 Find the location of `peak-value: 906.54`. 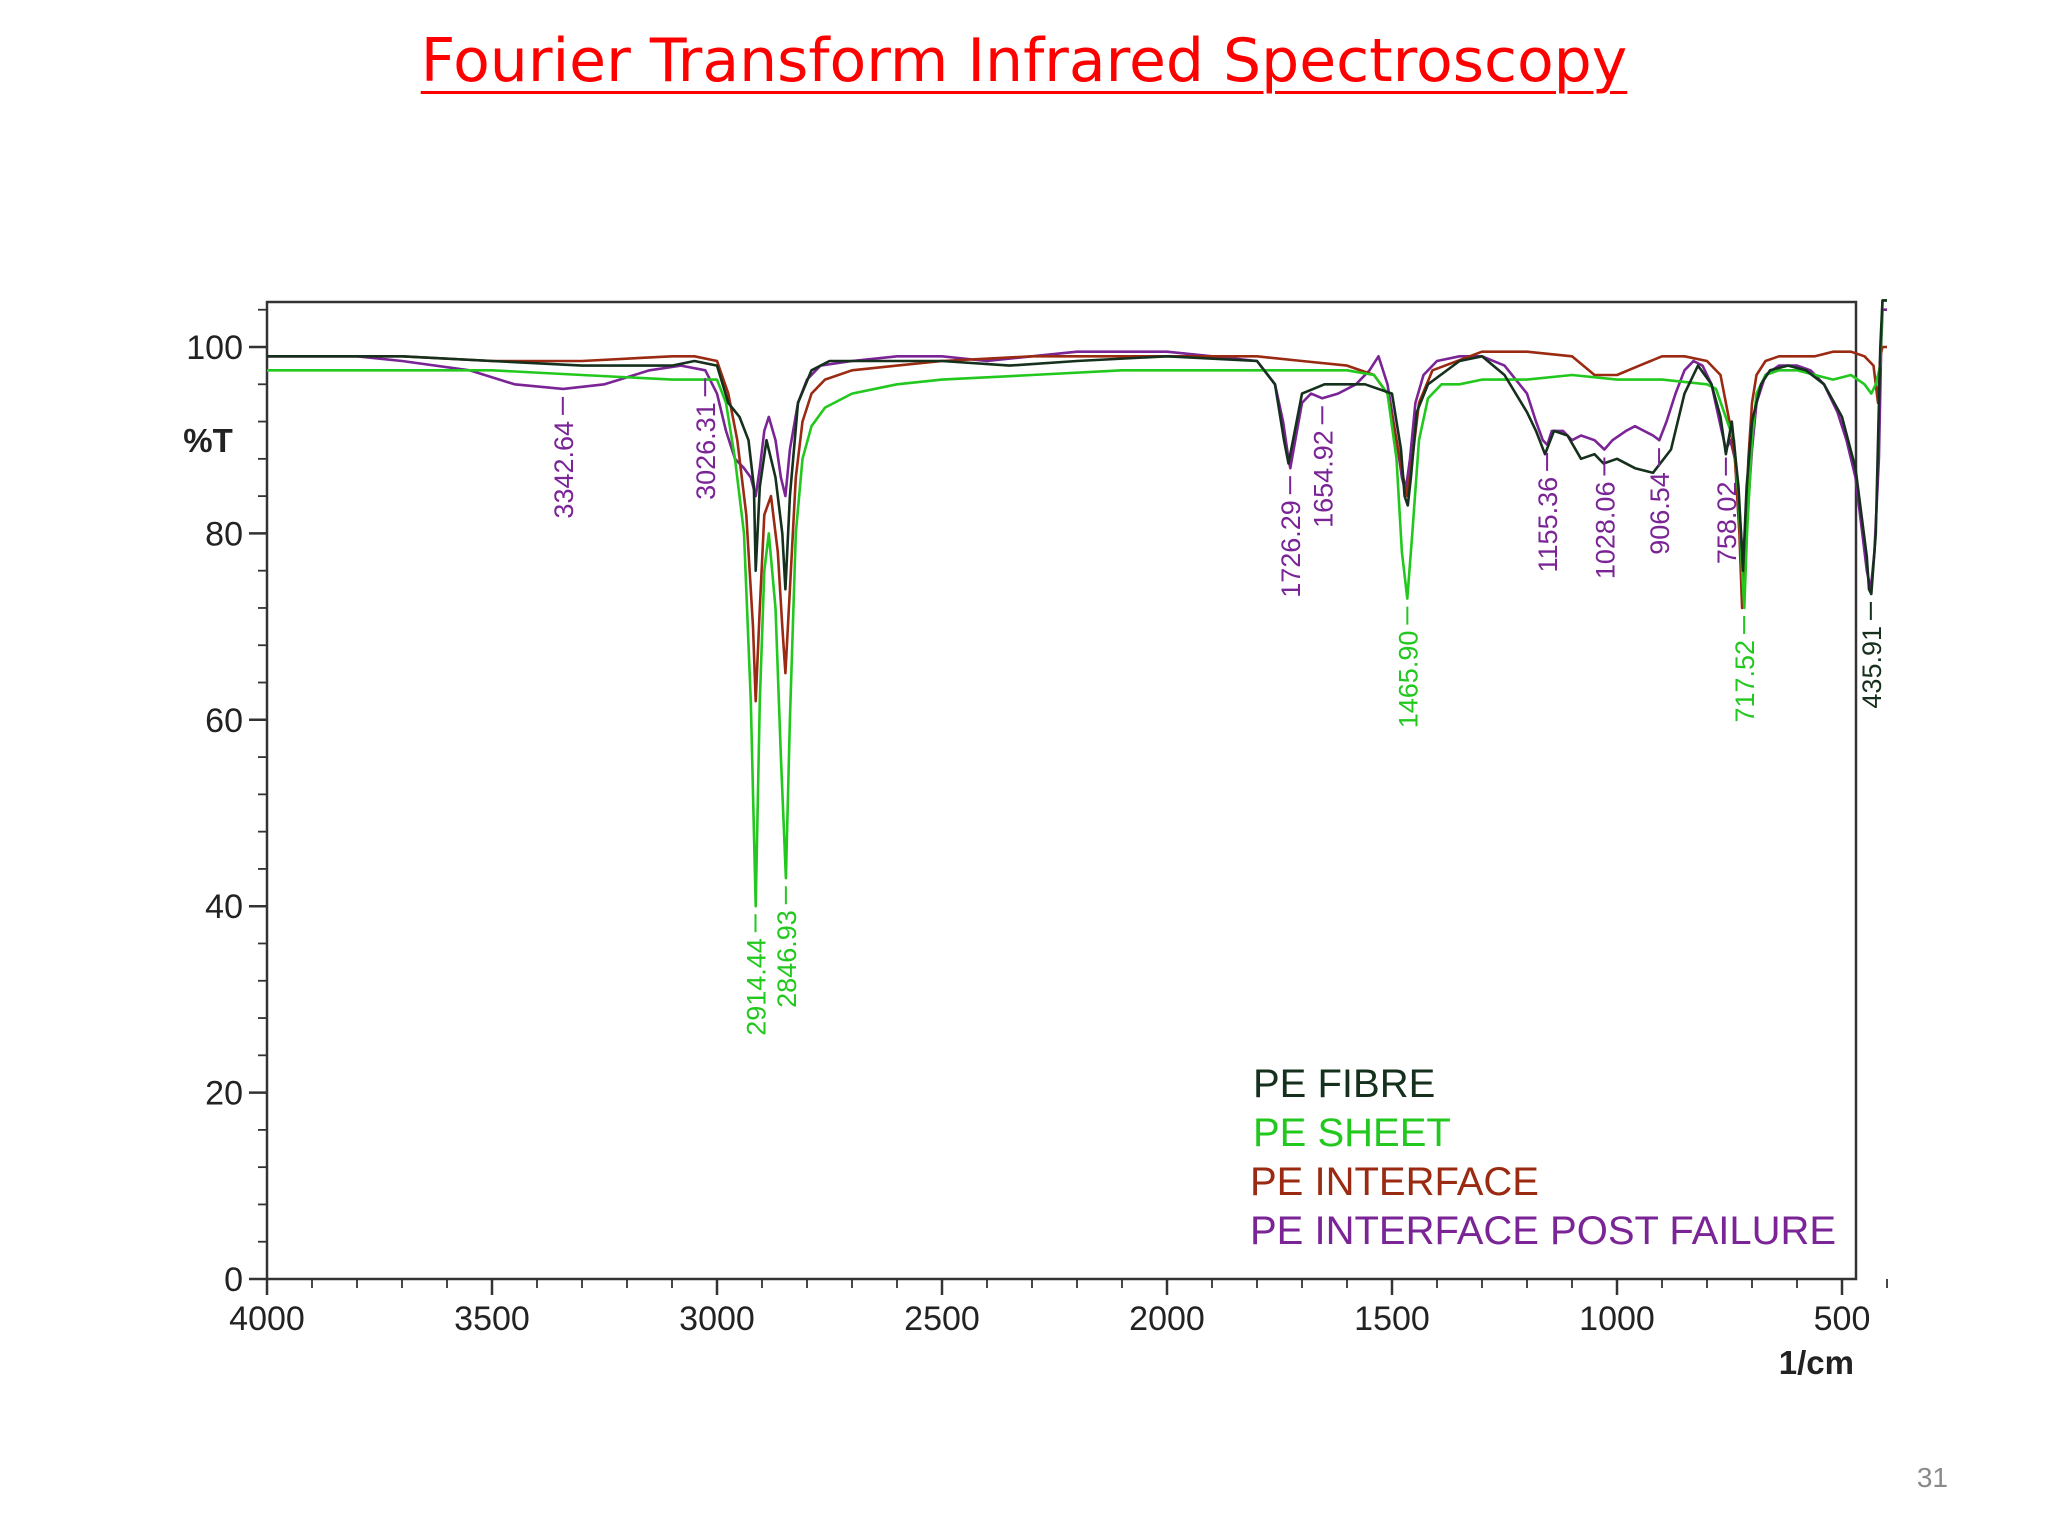

peak-value: 906.54 is located at coordinates (1660, 513).